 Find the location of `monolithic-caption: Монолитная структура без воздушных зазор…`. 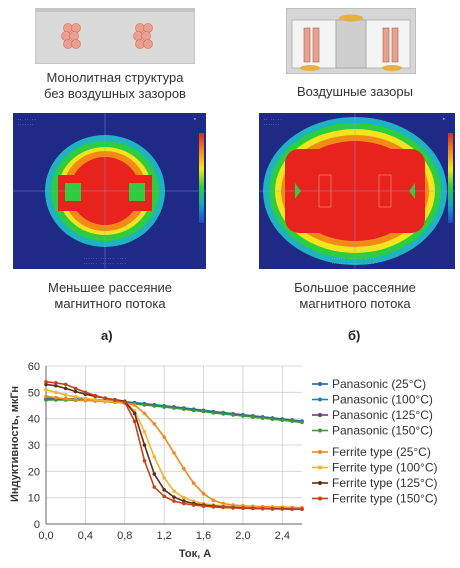

monolithic-caption: Монолитная структура без воздушных зазор… is located at coordinates (115, 86).